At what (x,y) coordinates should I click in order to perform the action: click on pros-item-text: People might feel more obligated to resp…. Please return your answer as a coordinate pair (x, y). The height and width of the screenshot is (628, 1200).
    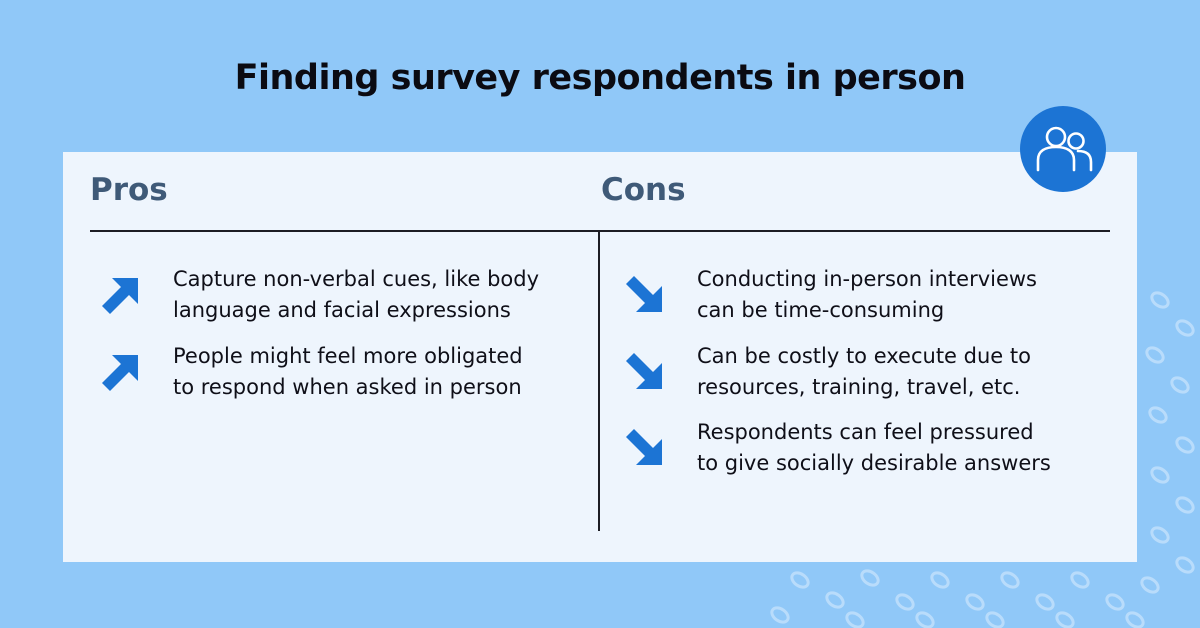
    Looking at the image, I should click on (348, 371).